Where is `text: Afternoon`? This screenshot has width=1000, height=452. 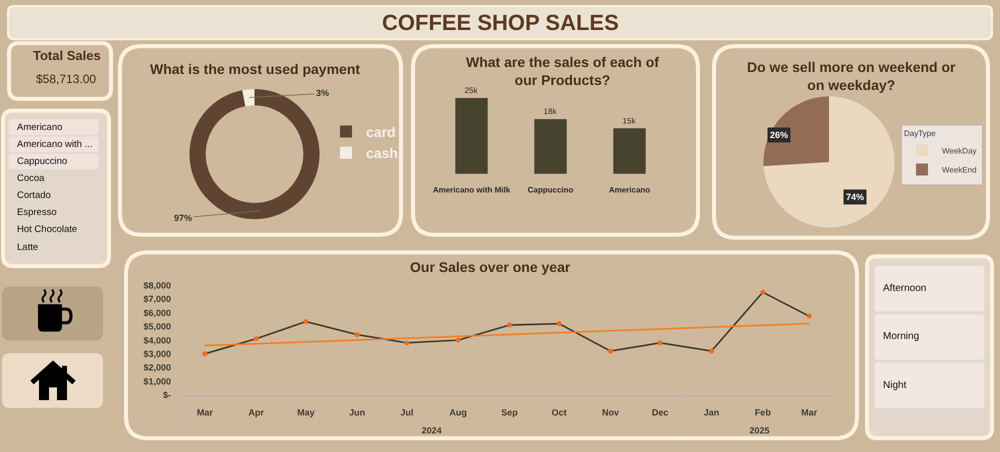 text: Afternoon is located at coordinates (904, 288).